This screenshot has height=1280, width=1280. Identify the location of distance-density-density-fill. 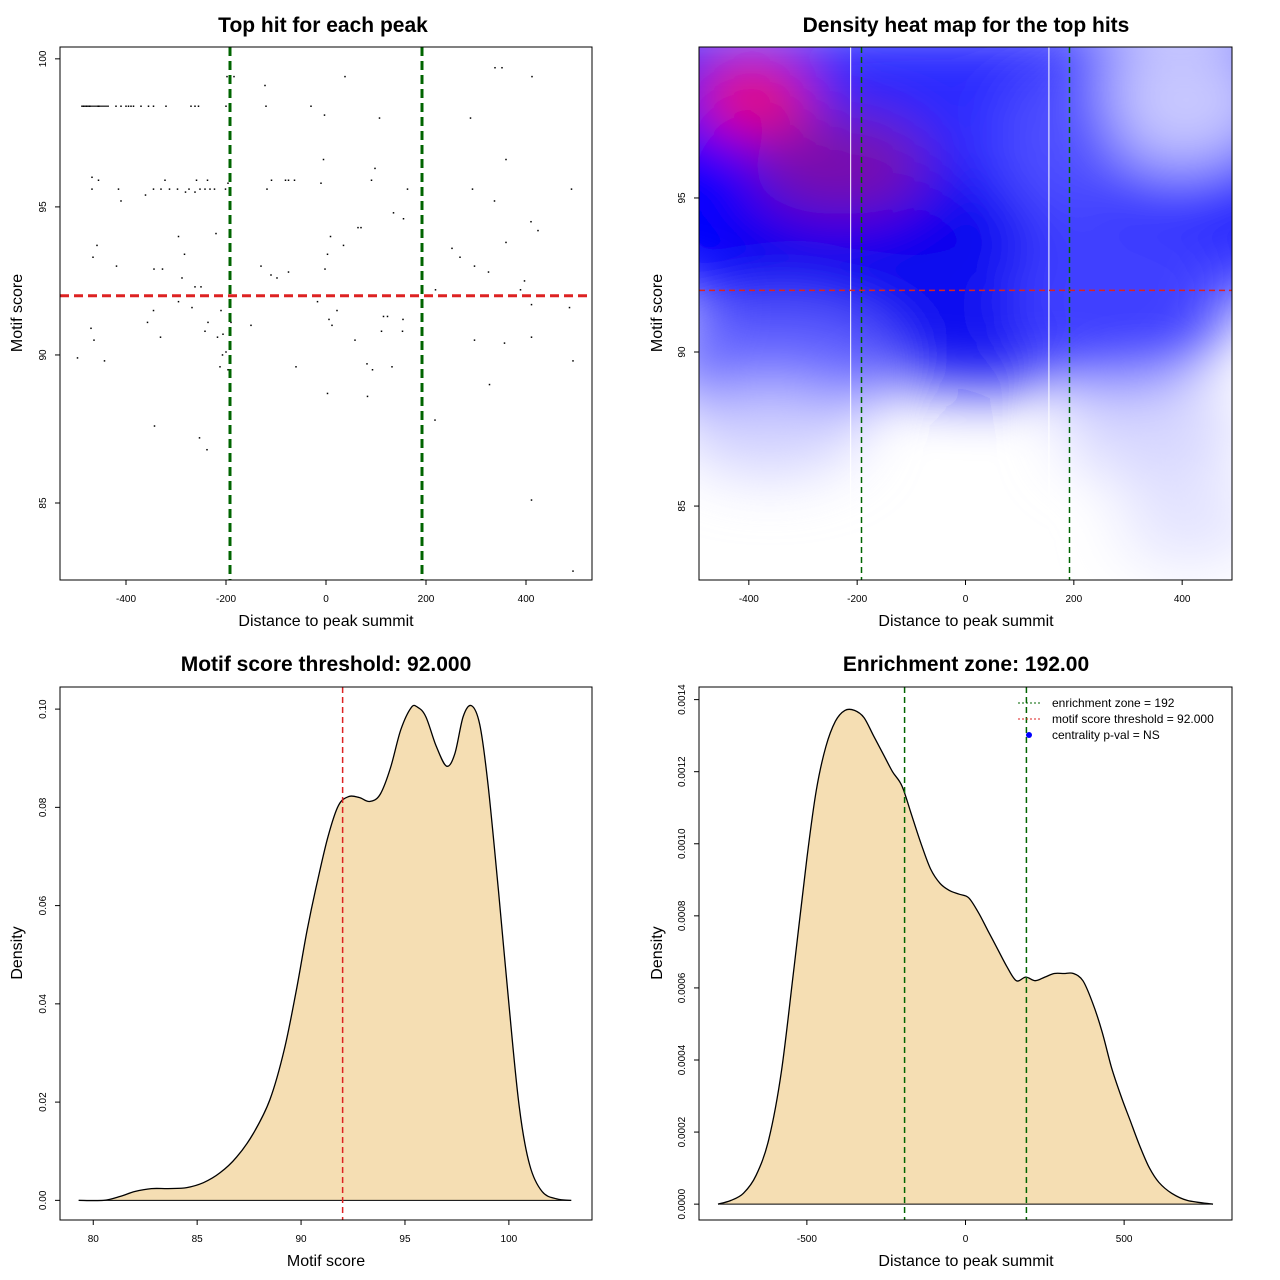
(965, 957).